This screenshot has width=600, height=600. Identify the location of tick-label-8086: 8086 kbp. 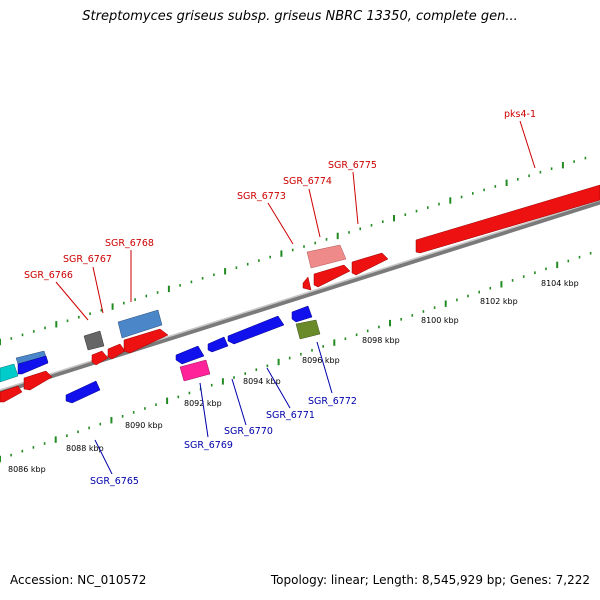
(27, 469).